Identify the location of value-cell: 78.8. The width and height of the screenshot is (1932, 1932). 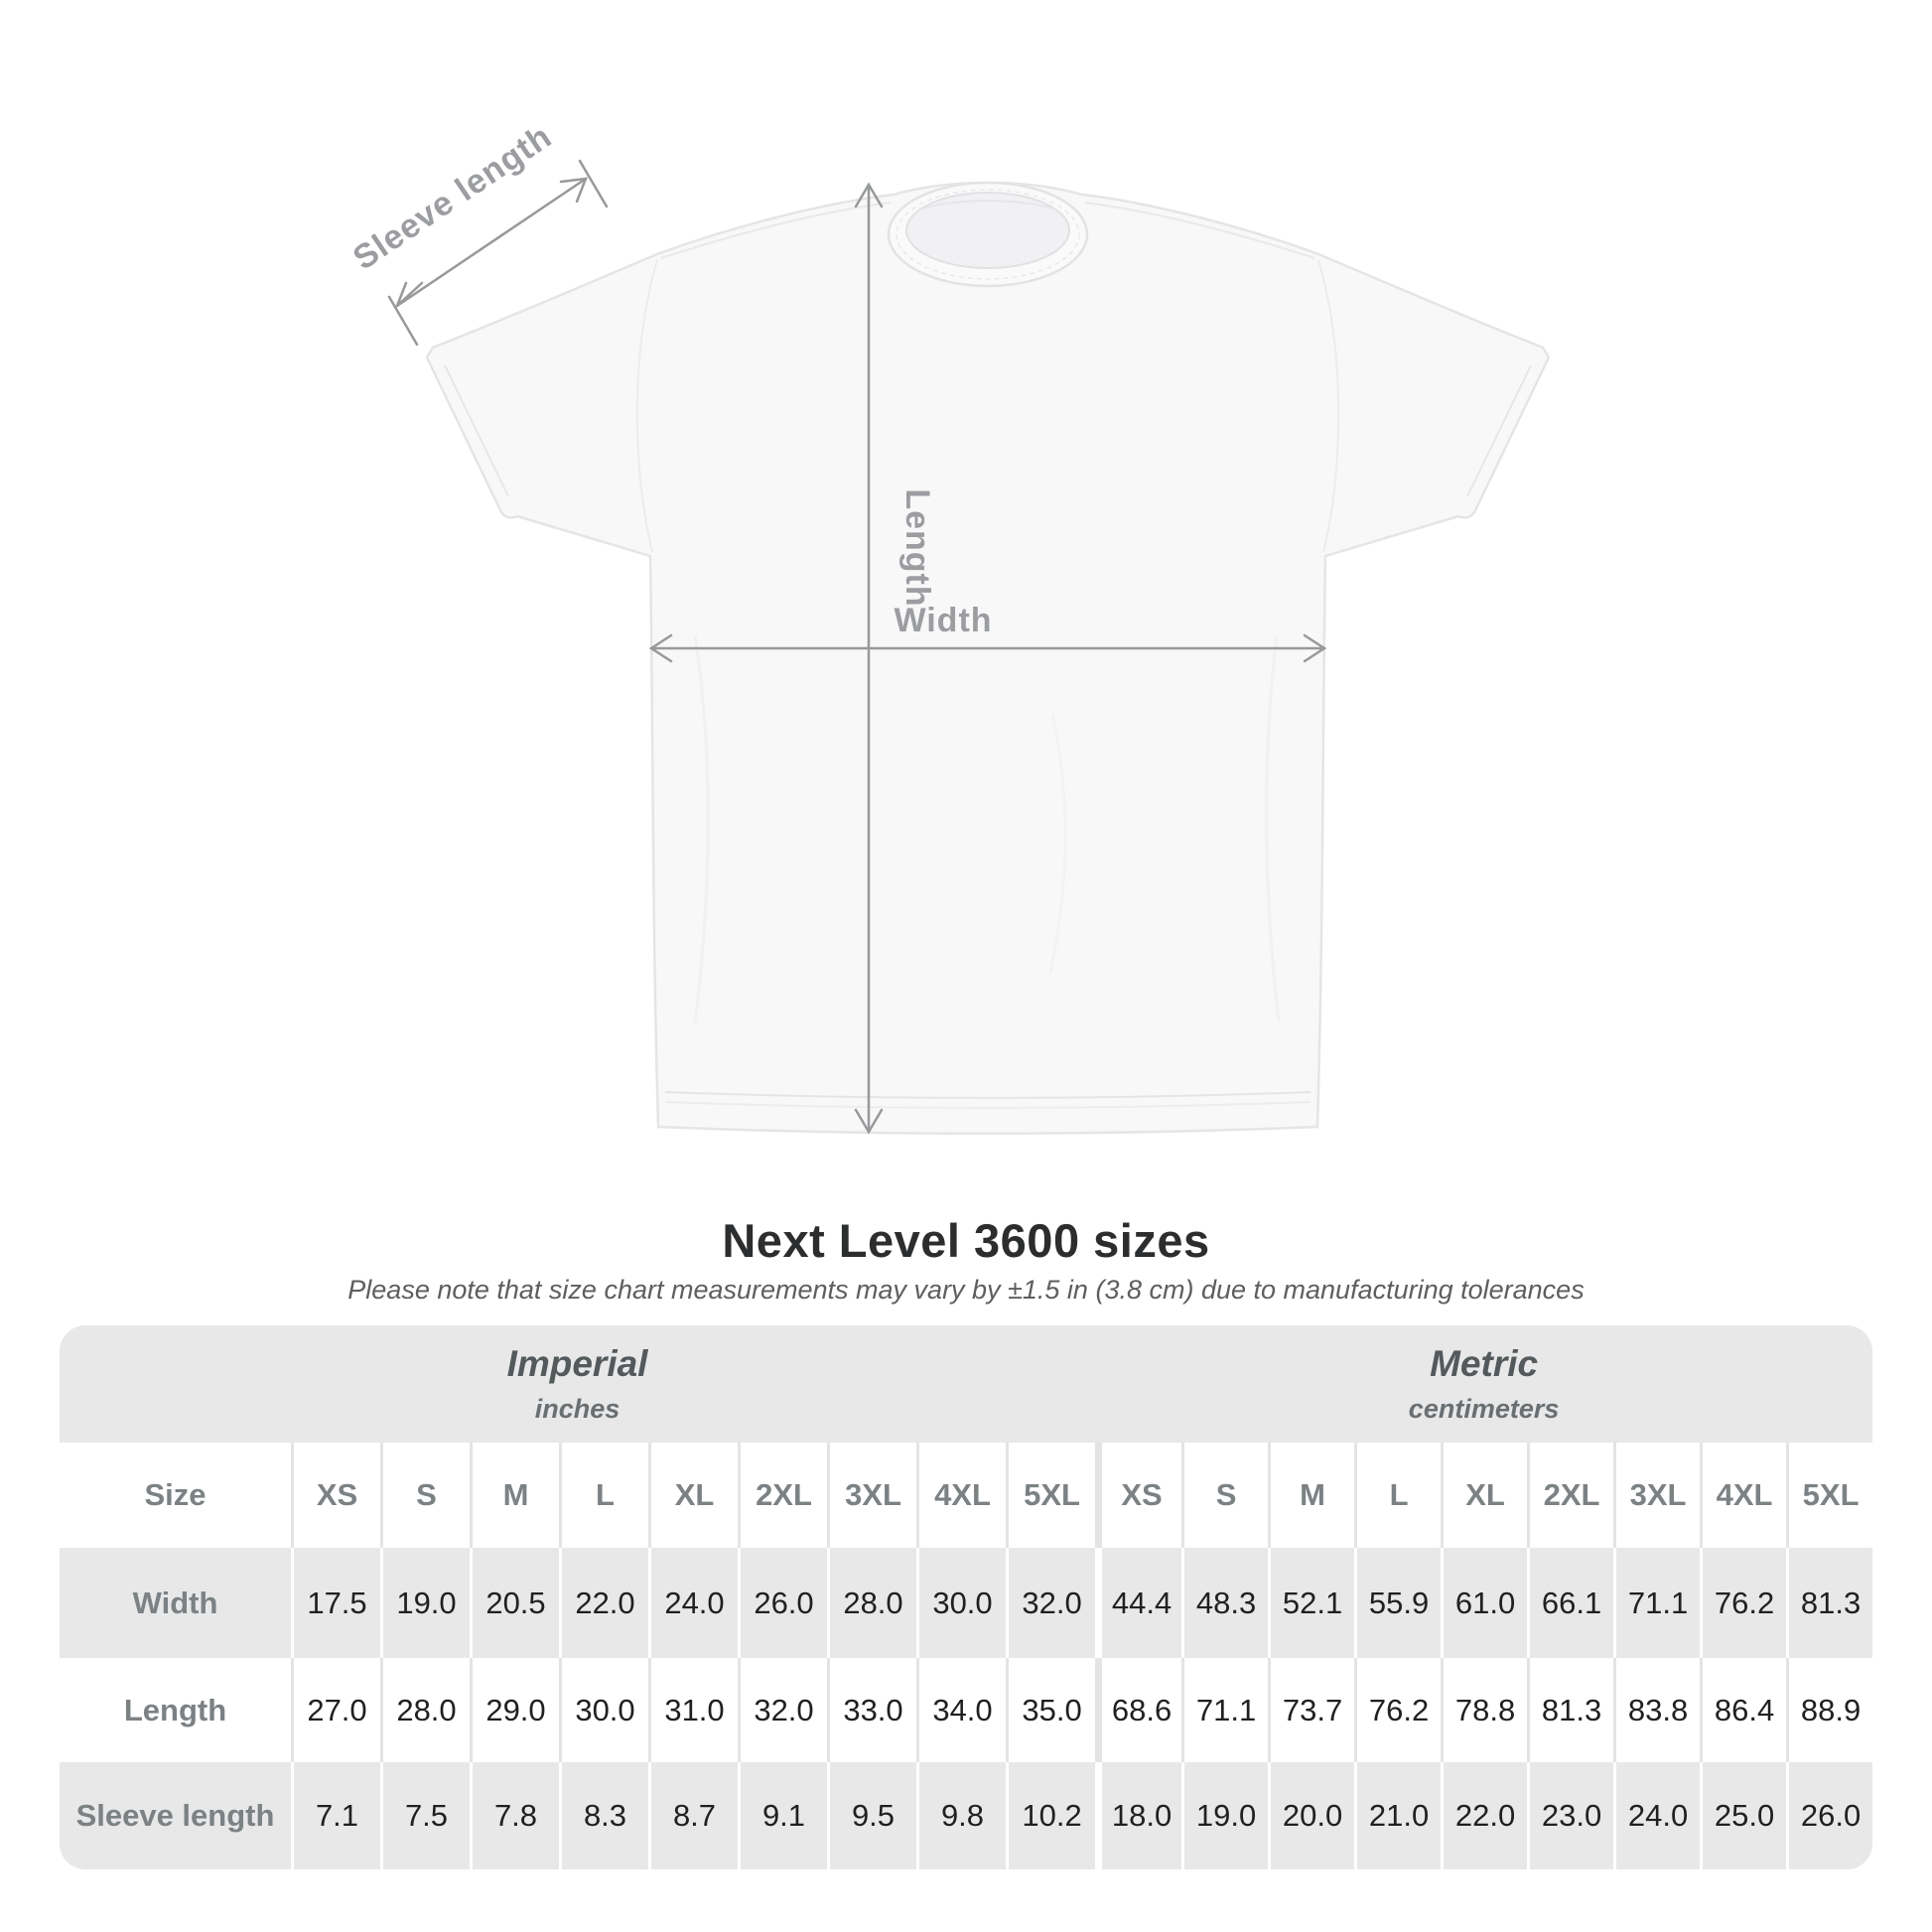
(1484, 1710).